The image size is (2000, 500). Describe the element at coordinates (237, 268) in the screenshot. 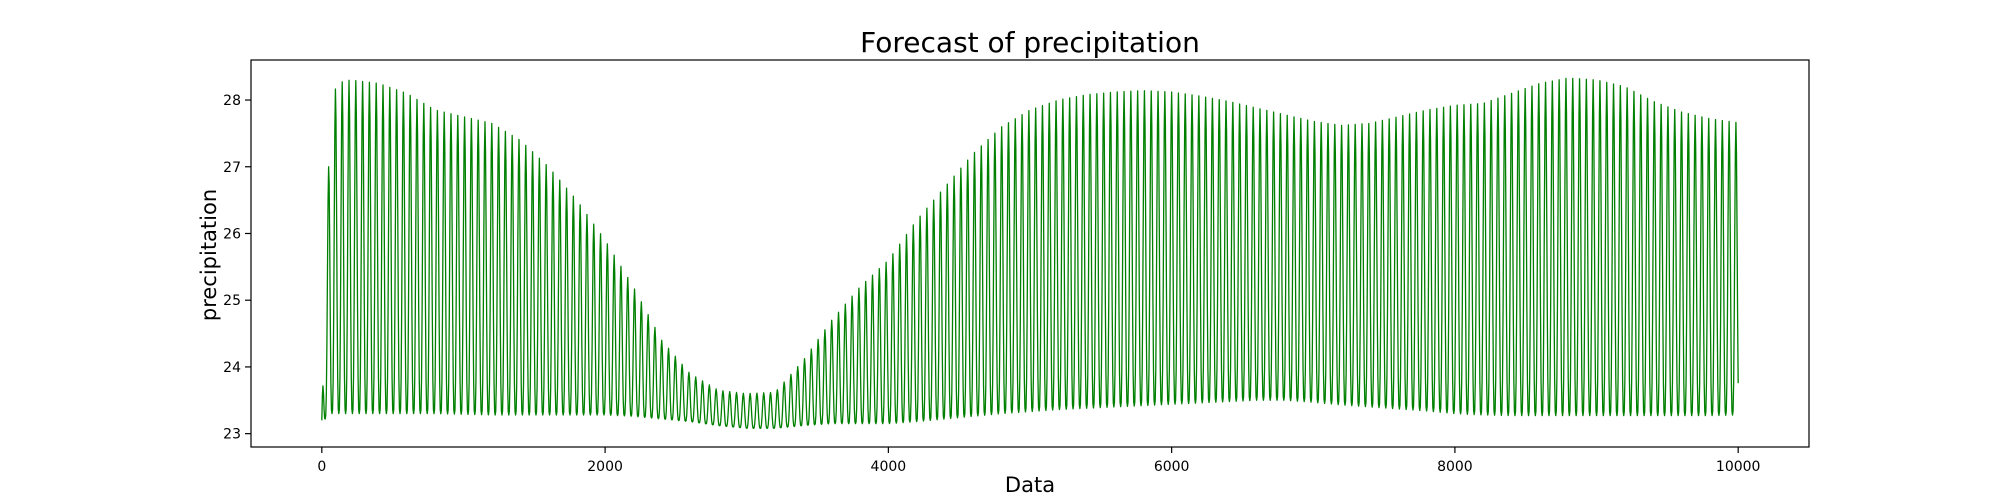

I see `y-axis: 23 24 25 26 27 28` at that location.